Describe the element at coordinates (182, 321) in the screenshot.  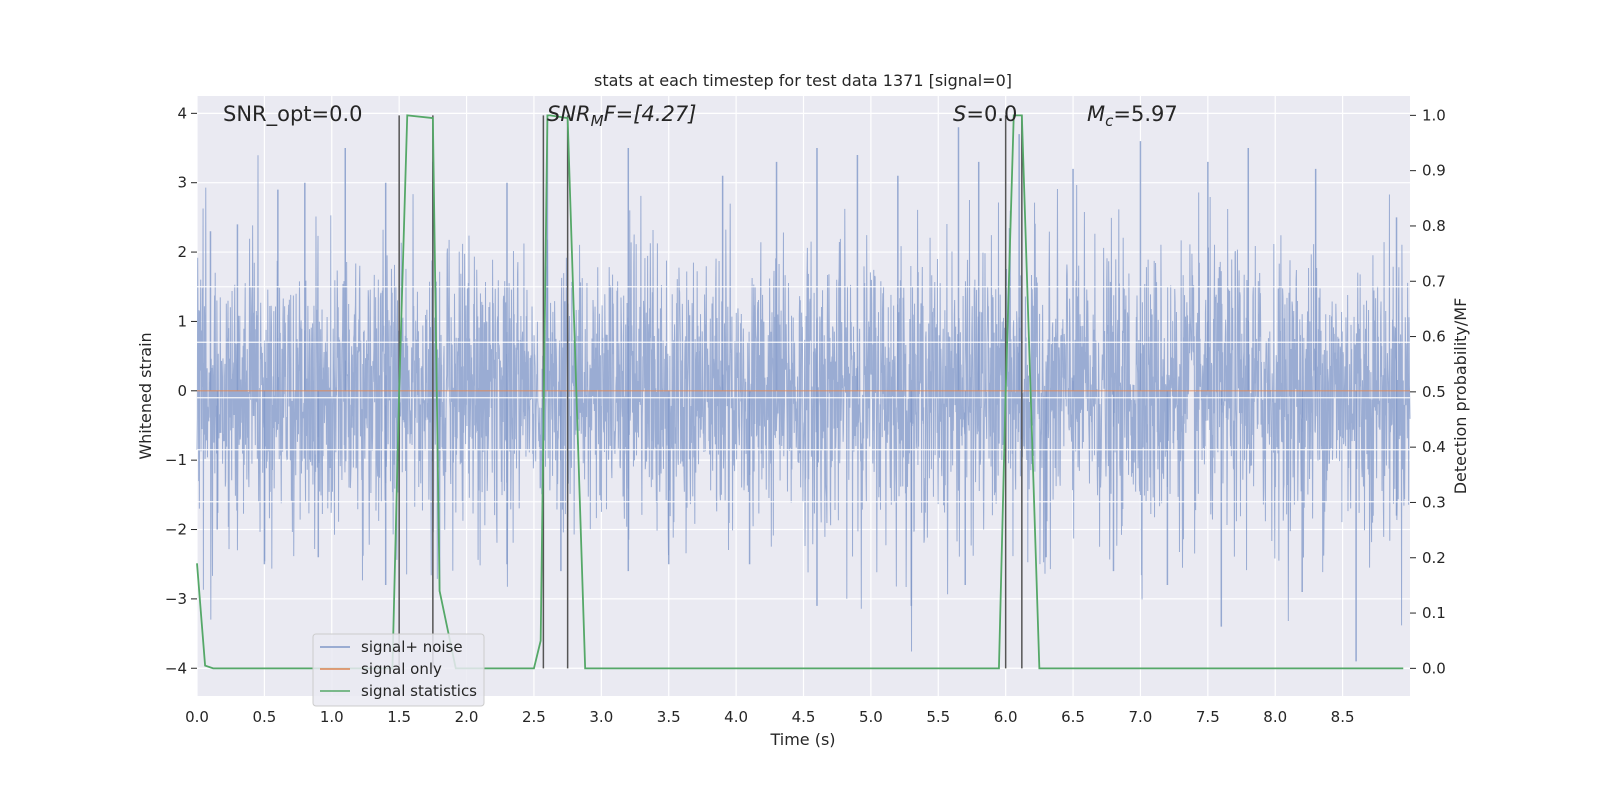
I see `y-left-tick-label: 1` at that location.